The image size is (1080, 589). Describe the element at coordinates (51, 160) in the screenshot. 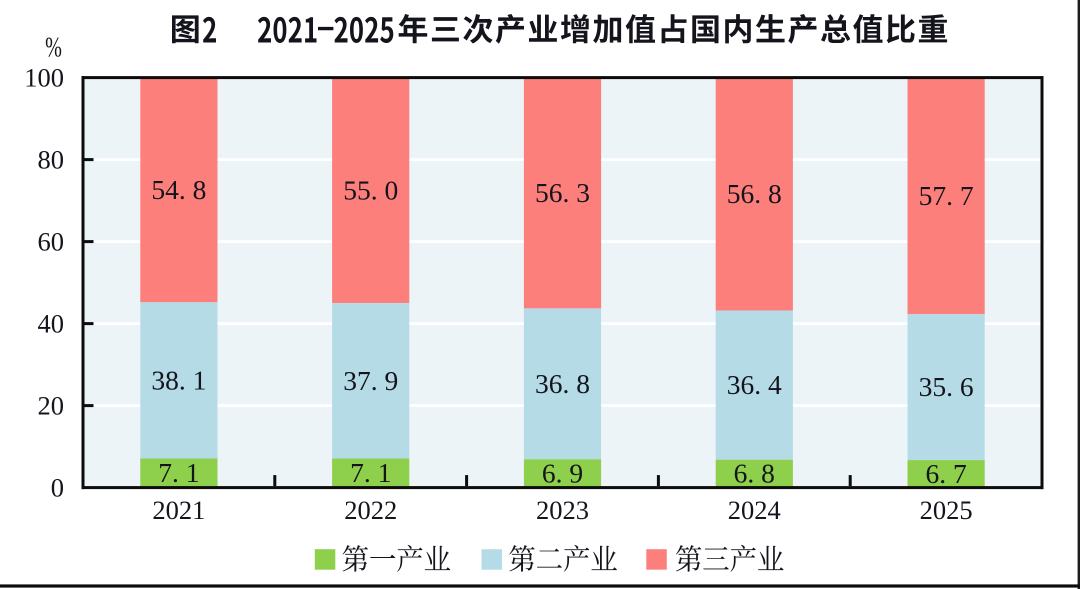

I see `svg-text: 80` at that location.